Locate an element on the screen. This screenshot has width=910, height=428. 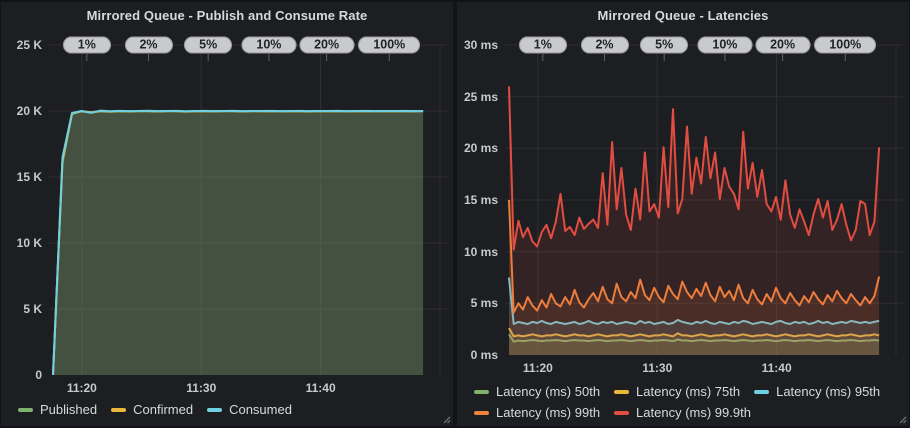
legend-item-latency-ms-50th: Latency (ms) 50th is located at coordinates (537, 391).